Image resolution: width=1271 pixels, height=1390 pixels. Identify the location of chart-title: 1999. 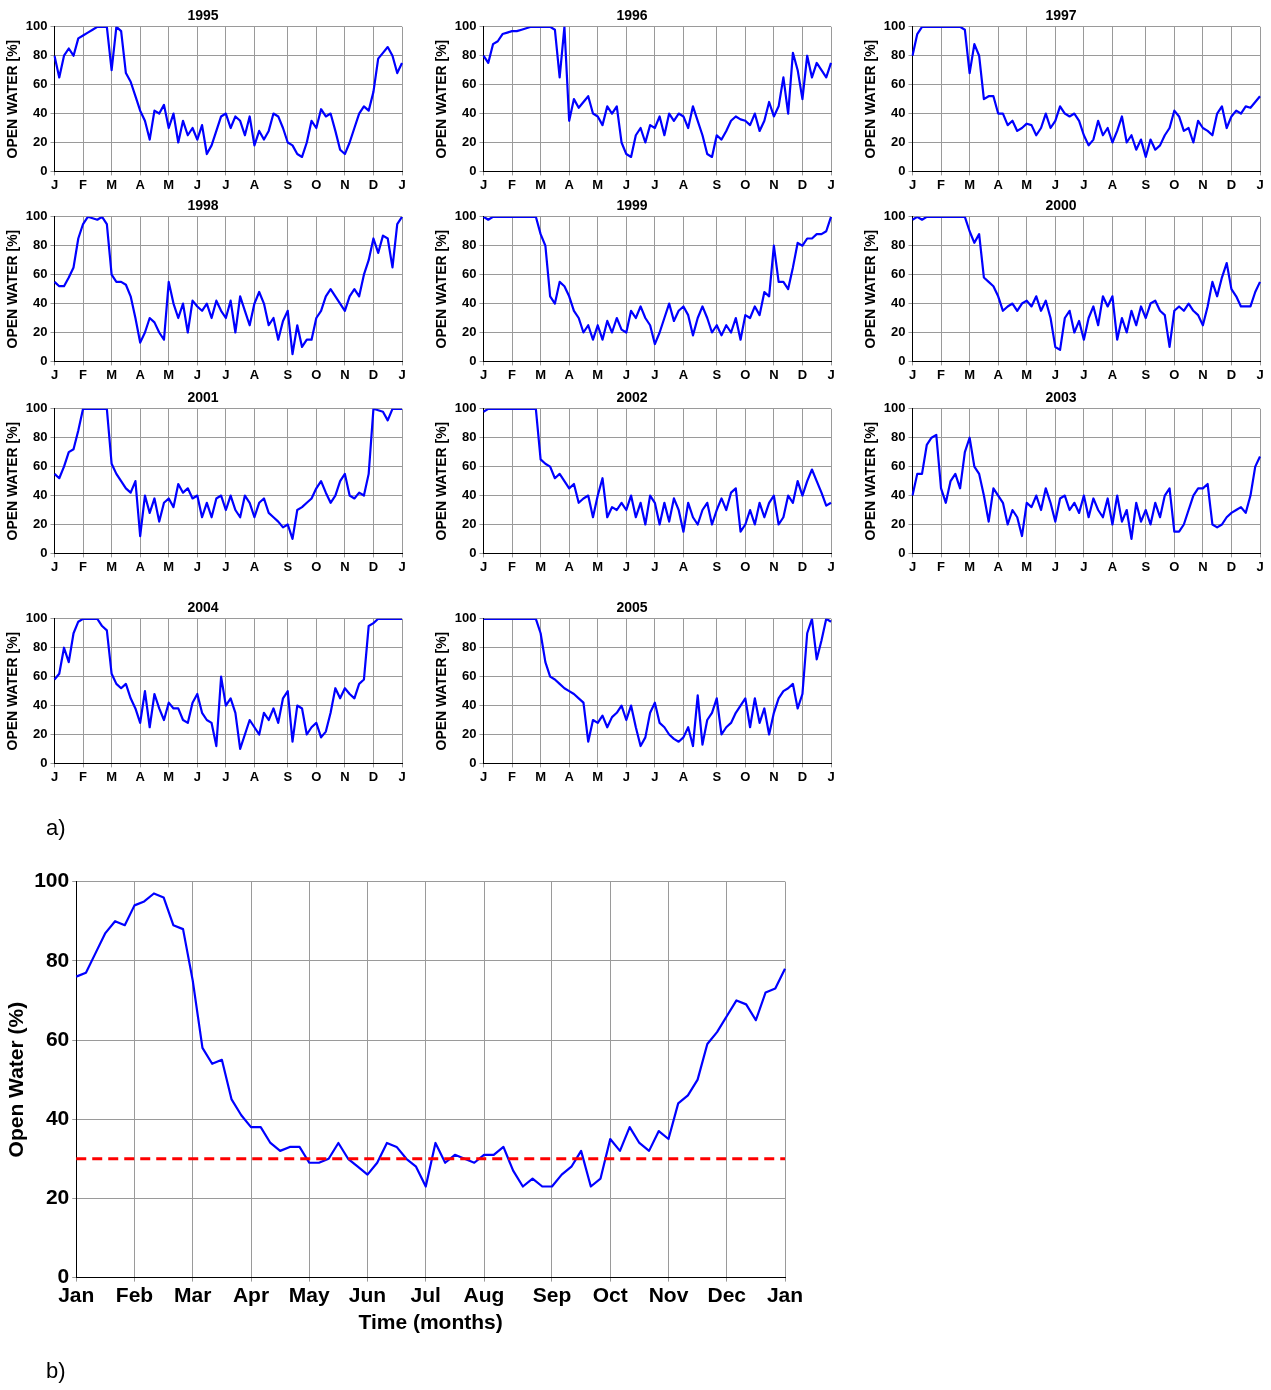
(632, 205).